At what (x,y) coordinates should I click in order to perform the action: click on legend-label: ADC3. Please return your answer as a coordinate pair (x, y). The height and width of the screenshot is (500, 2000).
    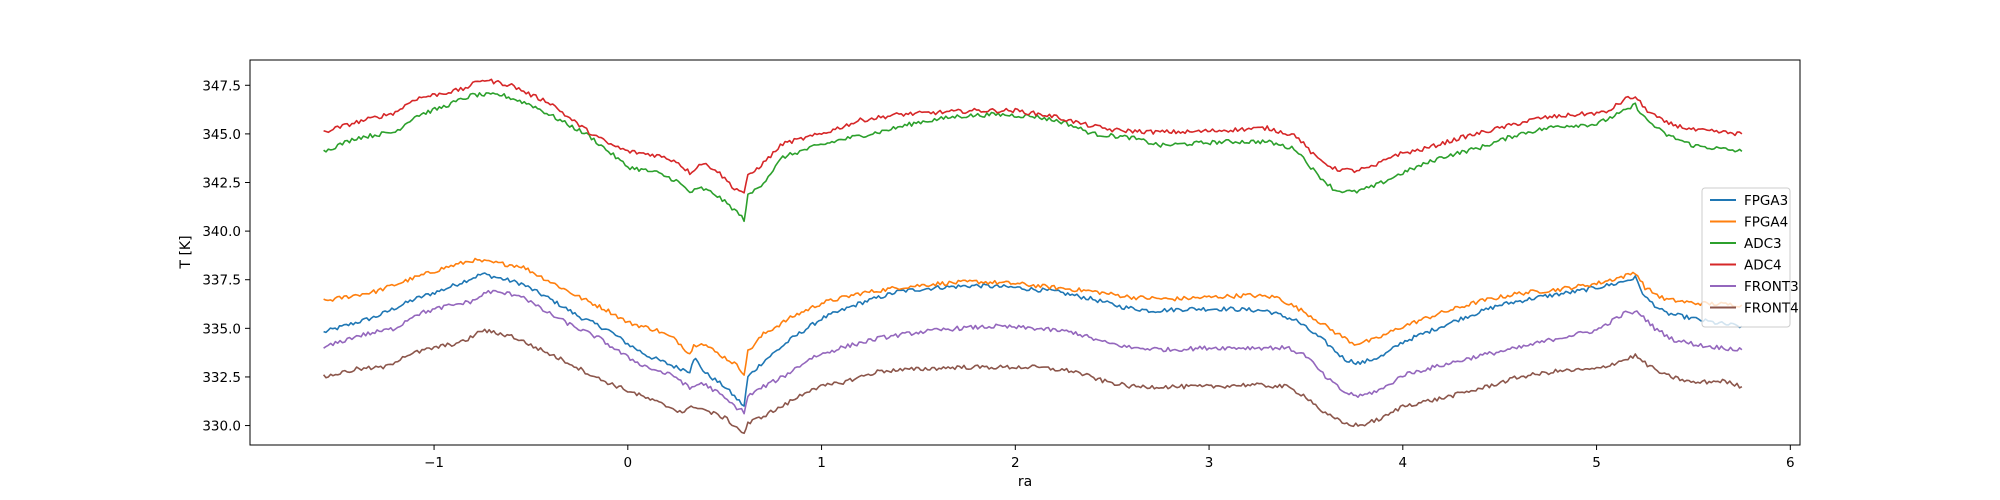
    Looking at the image, I should click on (1763, 244).